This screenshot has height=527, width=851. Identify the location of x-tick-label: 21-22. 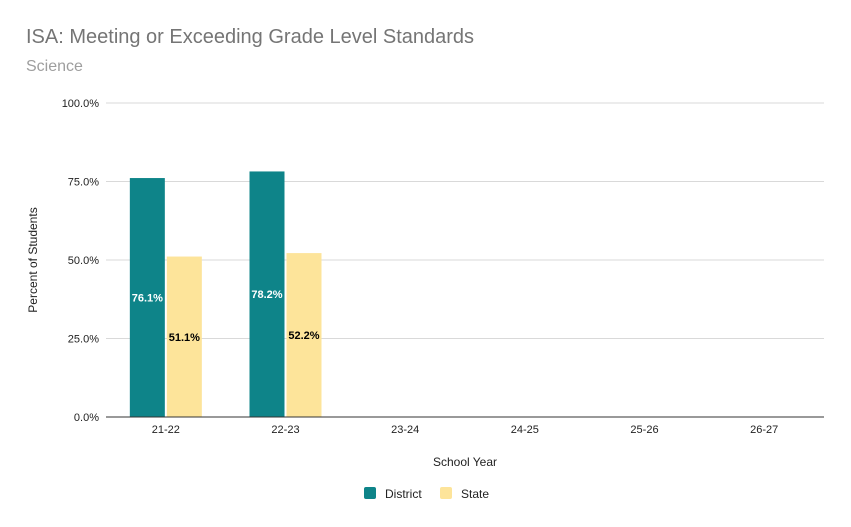
(166, 430).